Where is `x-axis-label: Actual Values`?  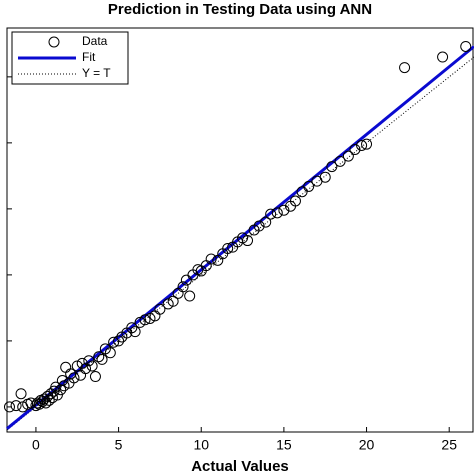
x-axis-label: Actual Values is located at coordinates (240, 466).